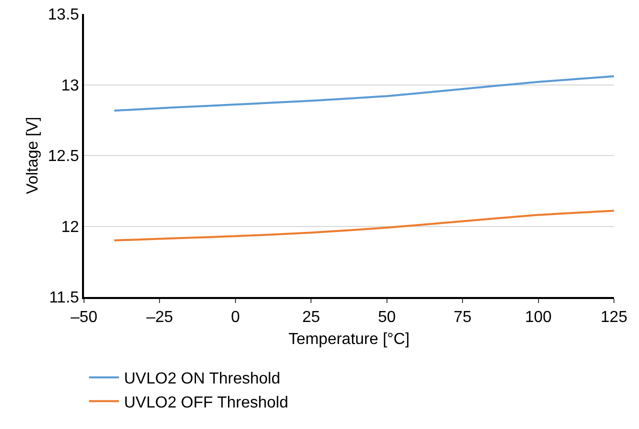 The height and width of the screenshot is (429, 639). What do you see at coordinates (64, 157) in the screenshot?
I see `y-tick-label: 12.5` at bounding box center [64, 157].